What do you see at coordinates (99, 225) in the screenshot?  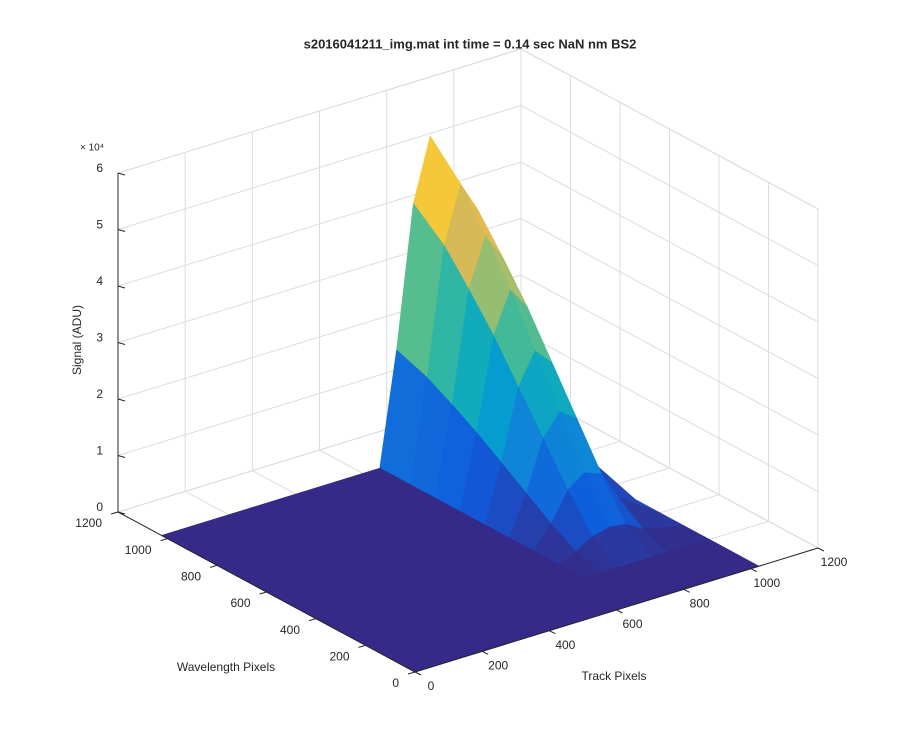 I see `z-tick-label: 5` at bounding box center [99, 225].